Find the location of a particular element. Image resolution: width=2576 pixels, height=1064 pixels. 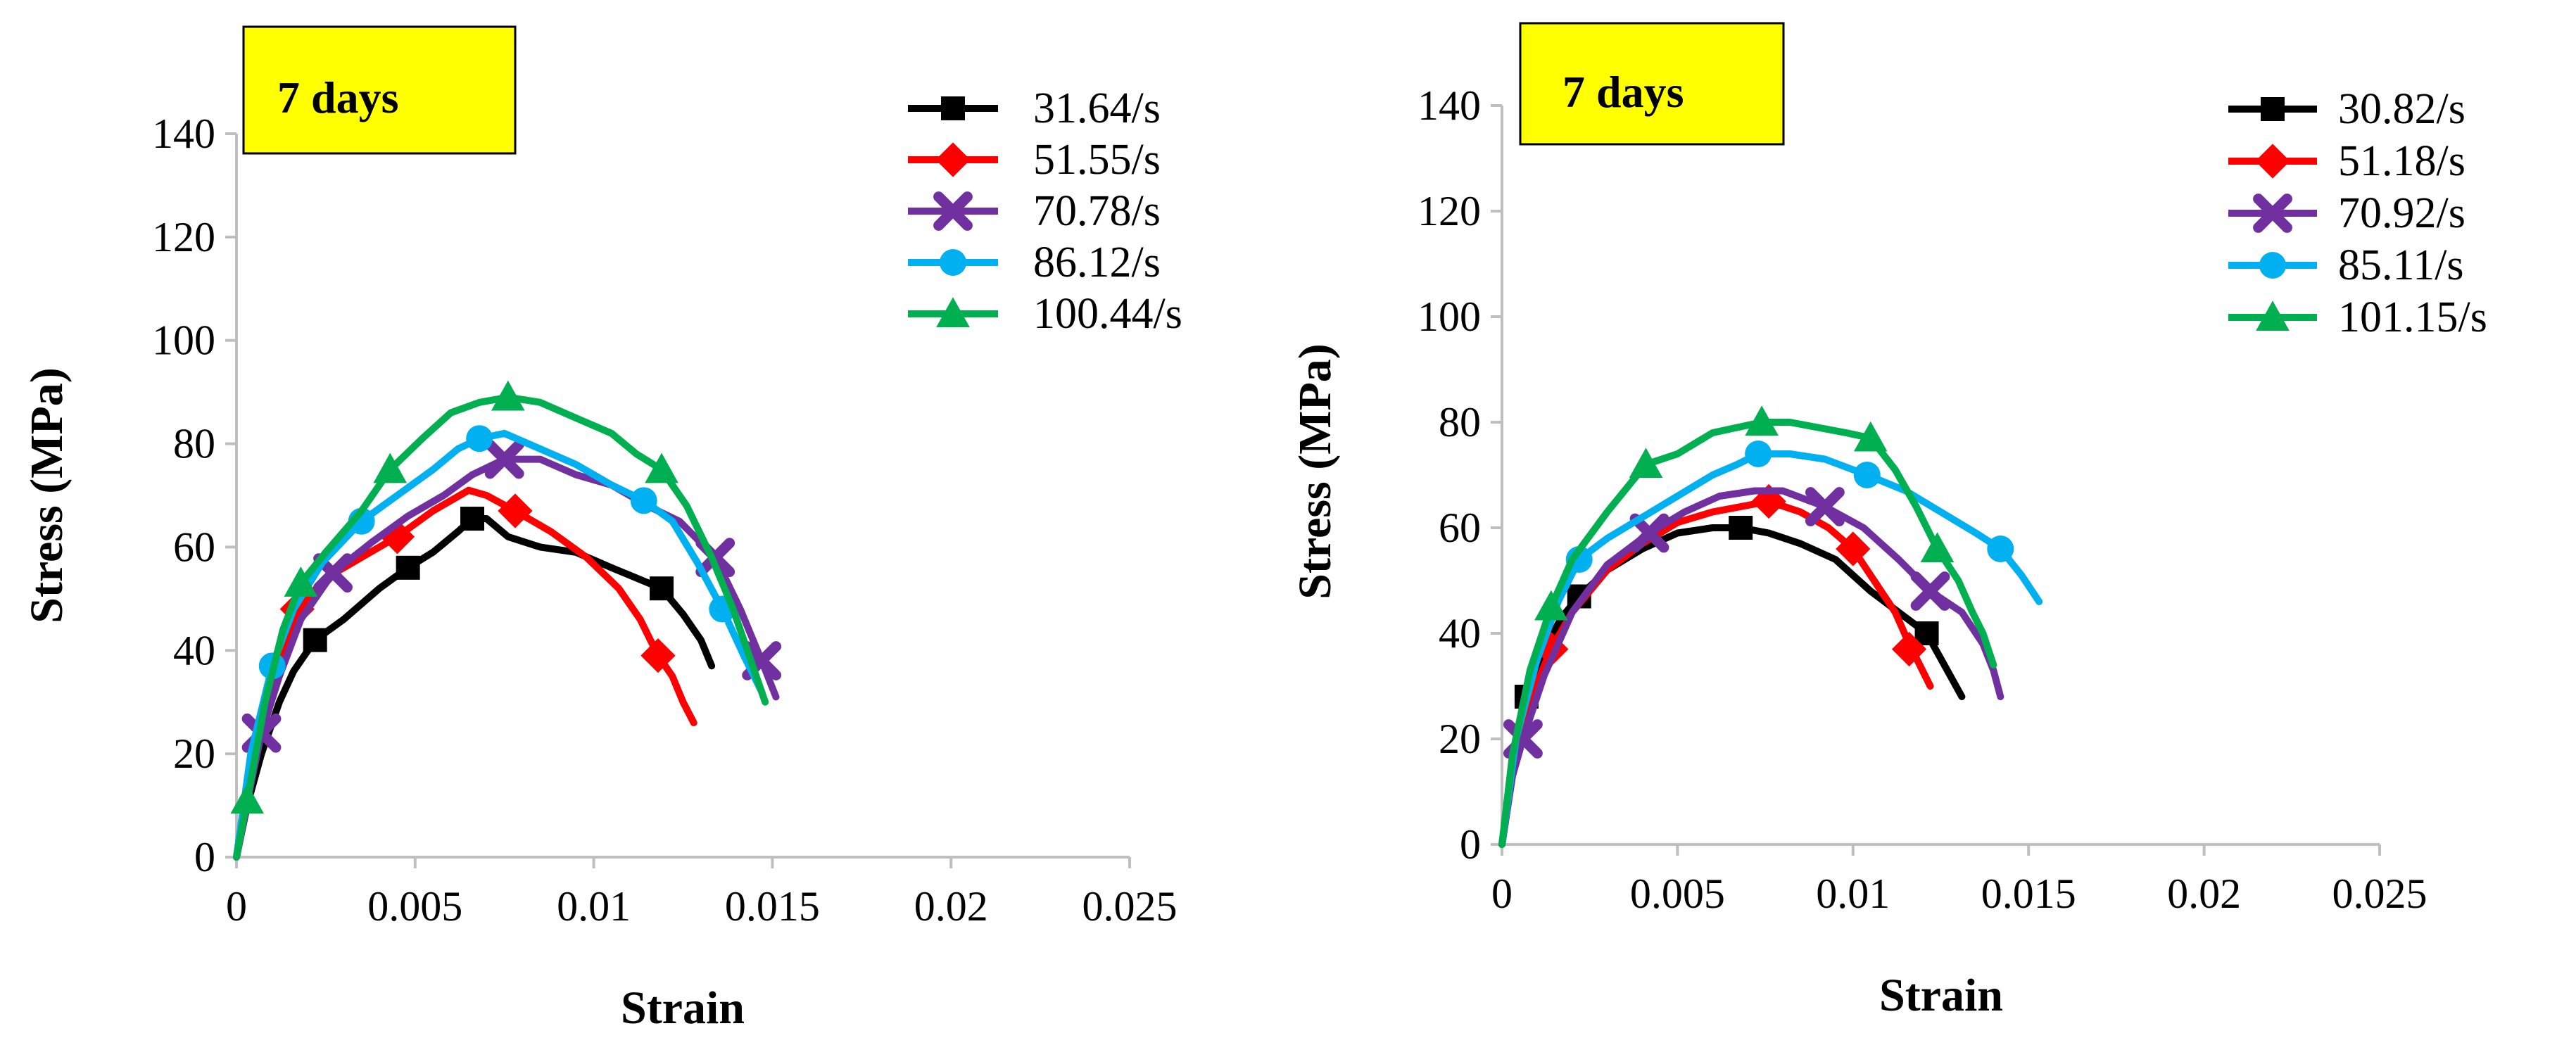

legend-label: 70.92/s is located at coordinates (2401, 213).